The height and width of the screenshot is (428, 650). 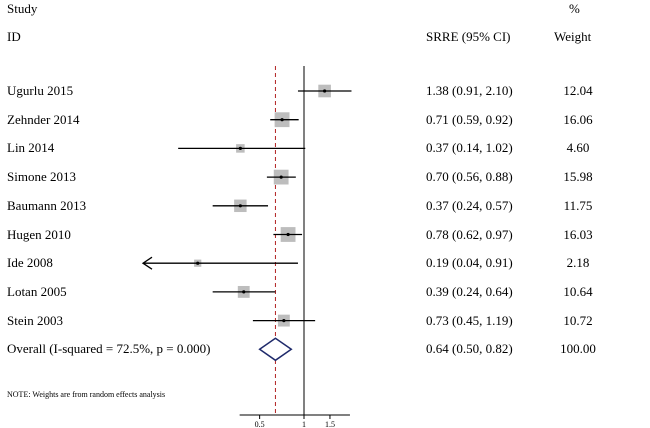 What do you see at coordinates (39, 234) in the screenshot?
I see `study-label: Hugen 2010` at bounding box center [39, 234].